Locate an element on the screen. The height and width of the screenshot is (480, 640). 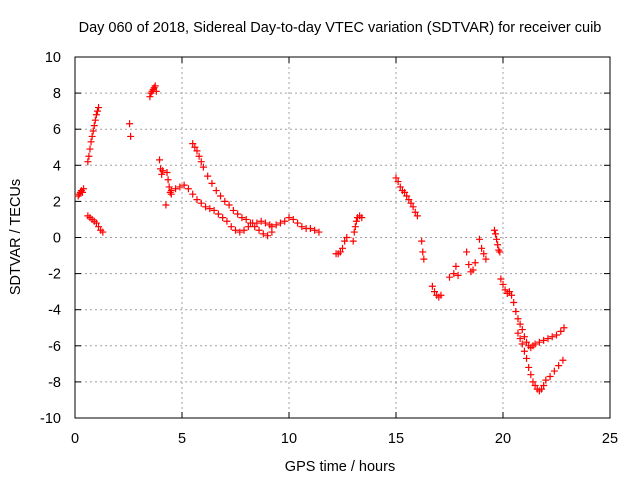
series-segment-s22 is located at coordinates (549, 336).